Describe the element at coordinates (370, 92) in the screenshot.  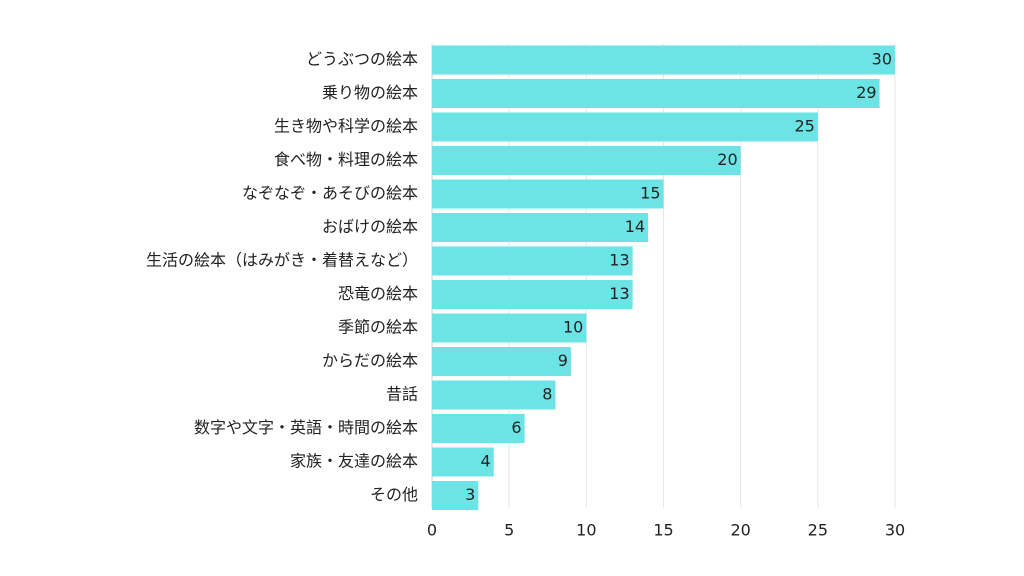
I see `category-label: 乗り物の絵本` at that location.